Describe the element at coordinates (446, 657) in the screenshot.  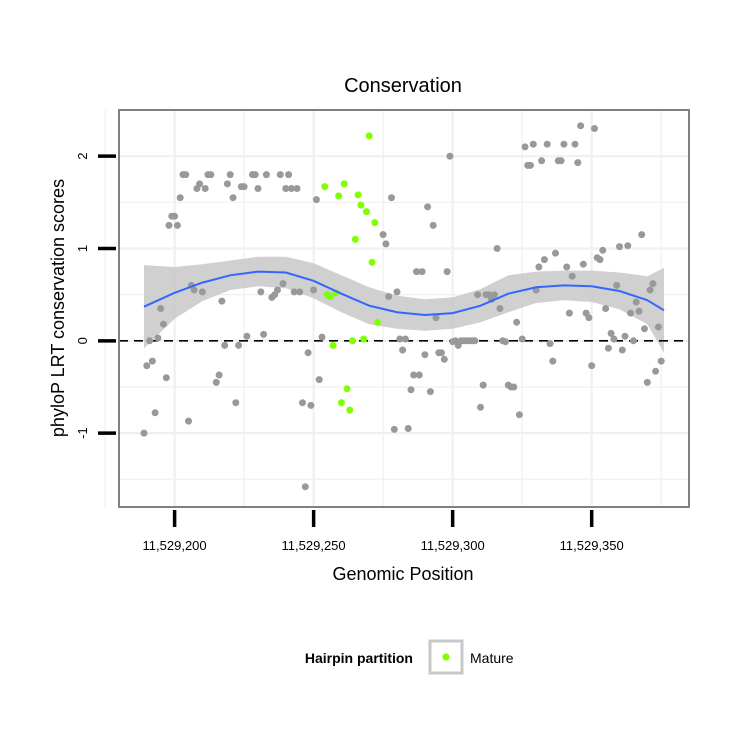
I see `legend-key-mature-point` at that location.